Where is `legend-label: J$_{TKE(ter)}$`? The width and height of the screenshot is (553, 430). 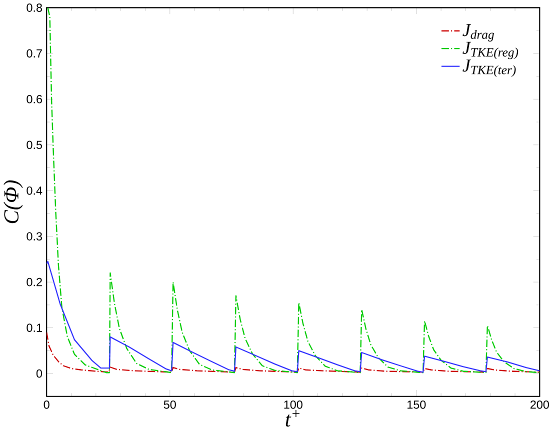 legend-label: J$_{TKE(ter)}$ is located at coordinates (489, 68).